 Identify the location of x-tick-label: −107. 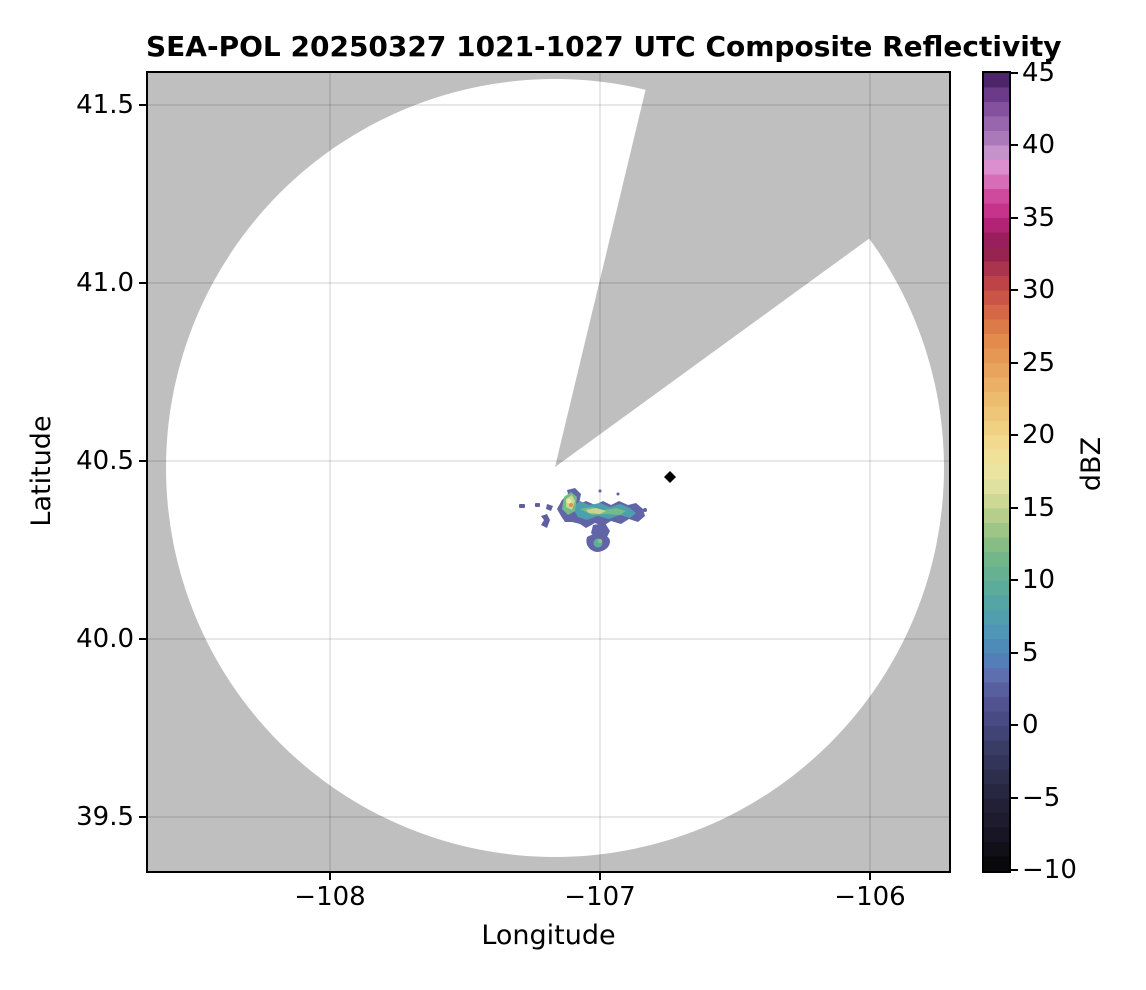
(600, 897).